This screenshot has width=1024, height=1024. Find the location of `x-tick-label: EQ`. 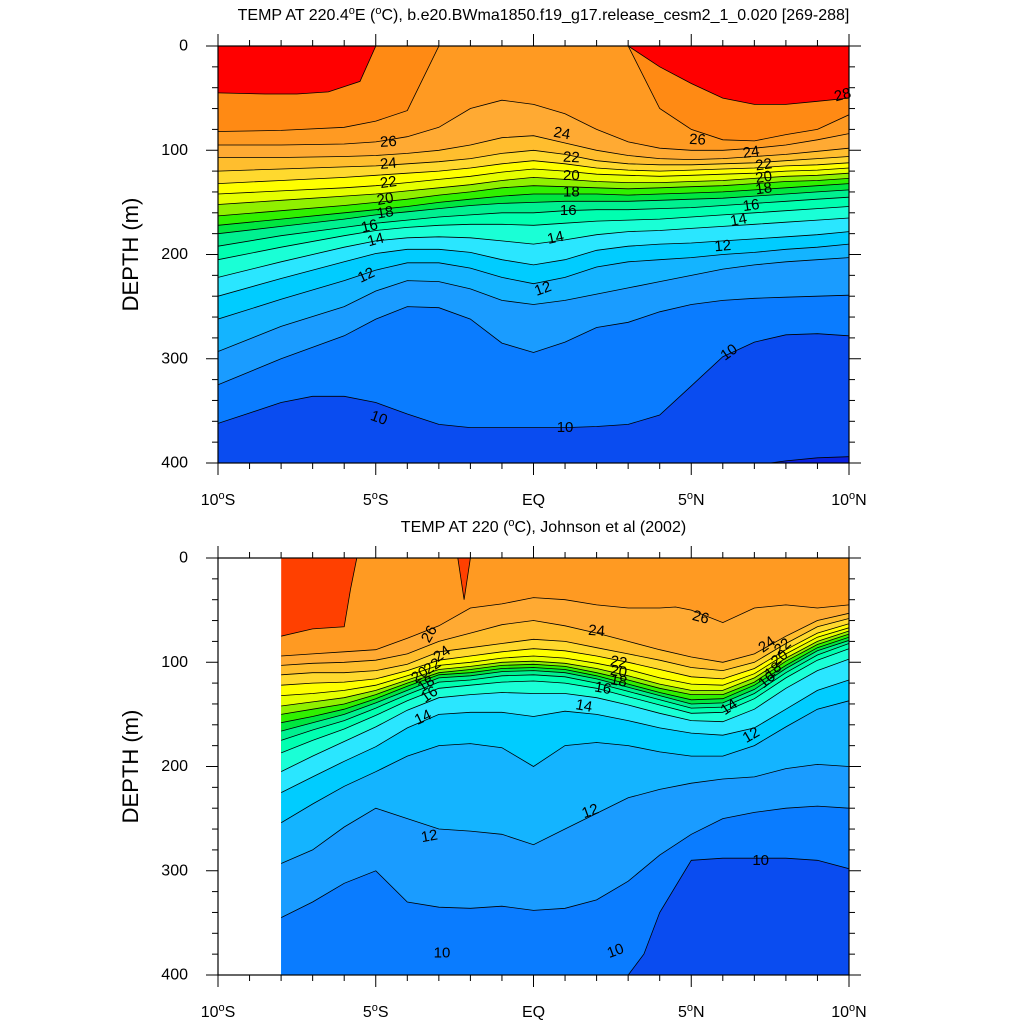

x-tick-label: EQ is located at coordinates (533, 1012).